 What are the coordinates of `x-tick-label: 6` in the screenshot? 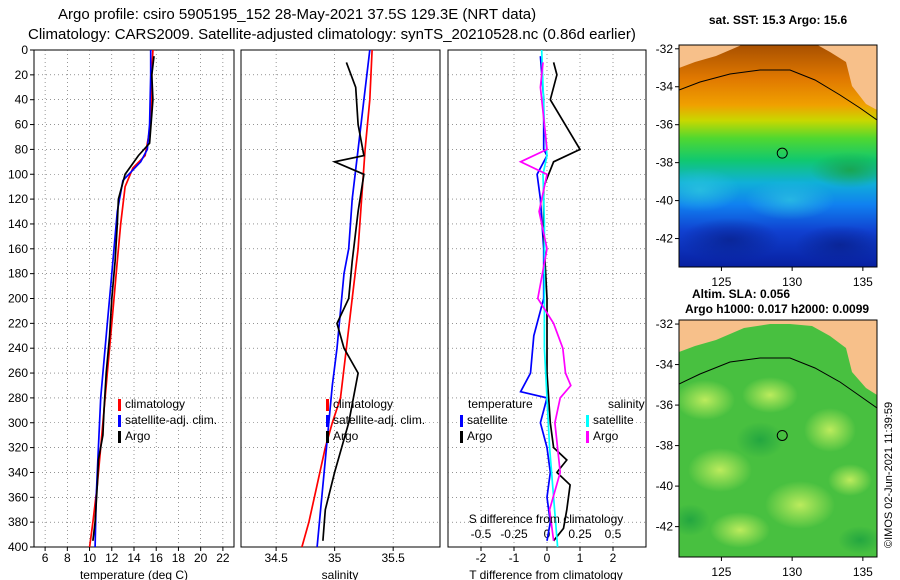 It's located at (45, 558).